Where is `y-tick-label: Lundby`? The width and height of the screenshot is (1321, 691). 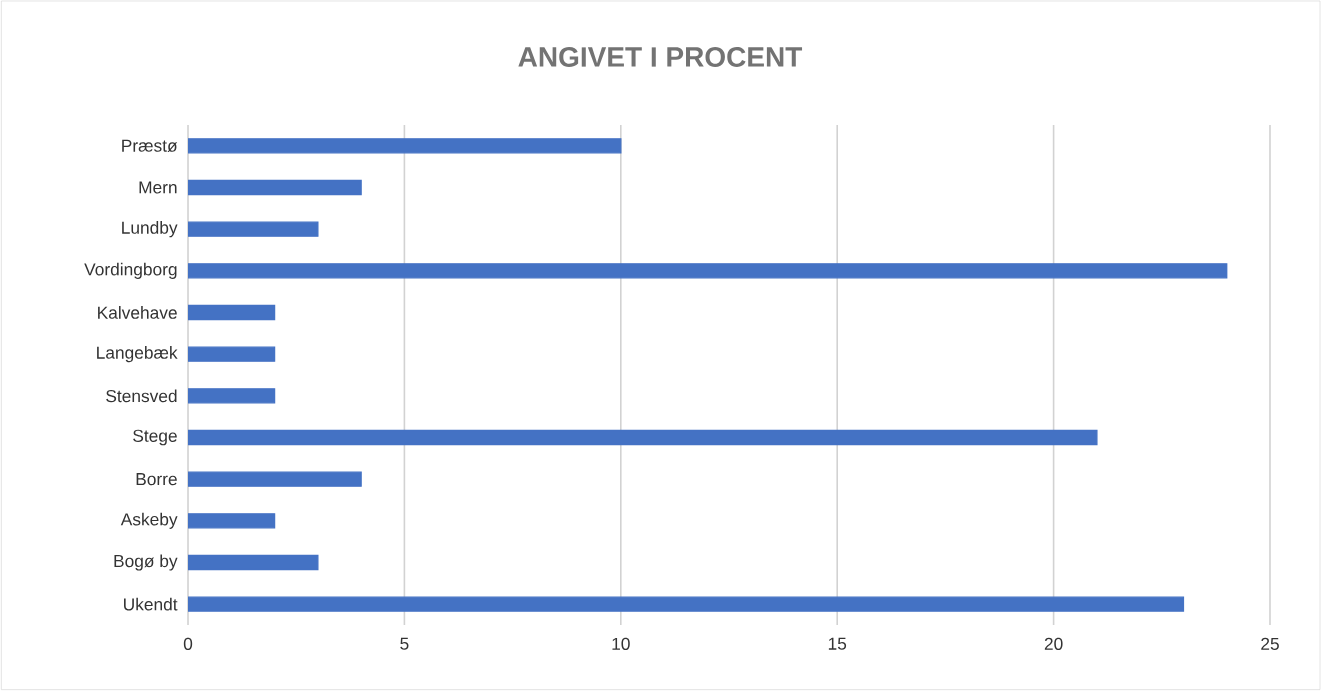 y-tick-label: Lundby is located at coordinates (150, 229).